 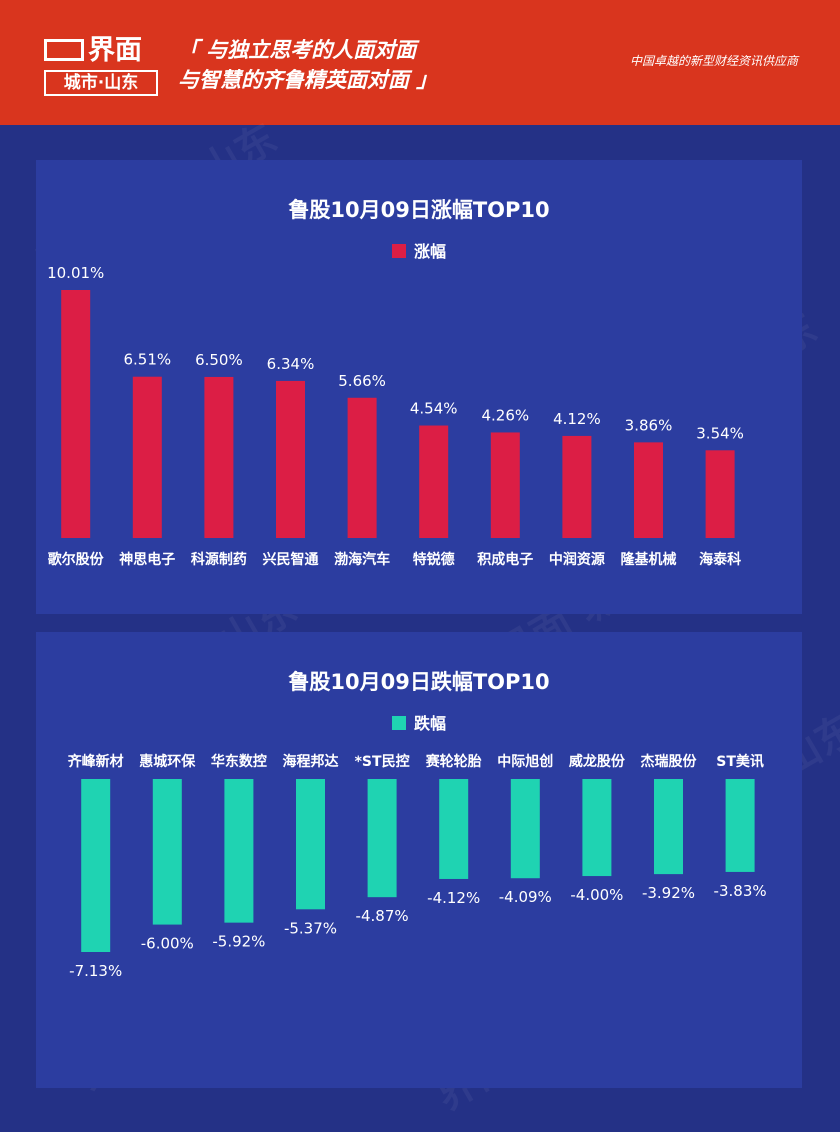 What do you see at coordinates (291, 364) in the screenshot?
I see `gain-value-label: 6.34%` at bounding box center [291, 364].